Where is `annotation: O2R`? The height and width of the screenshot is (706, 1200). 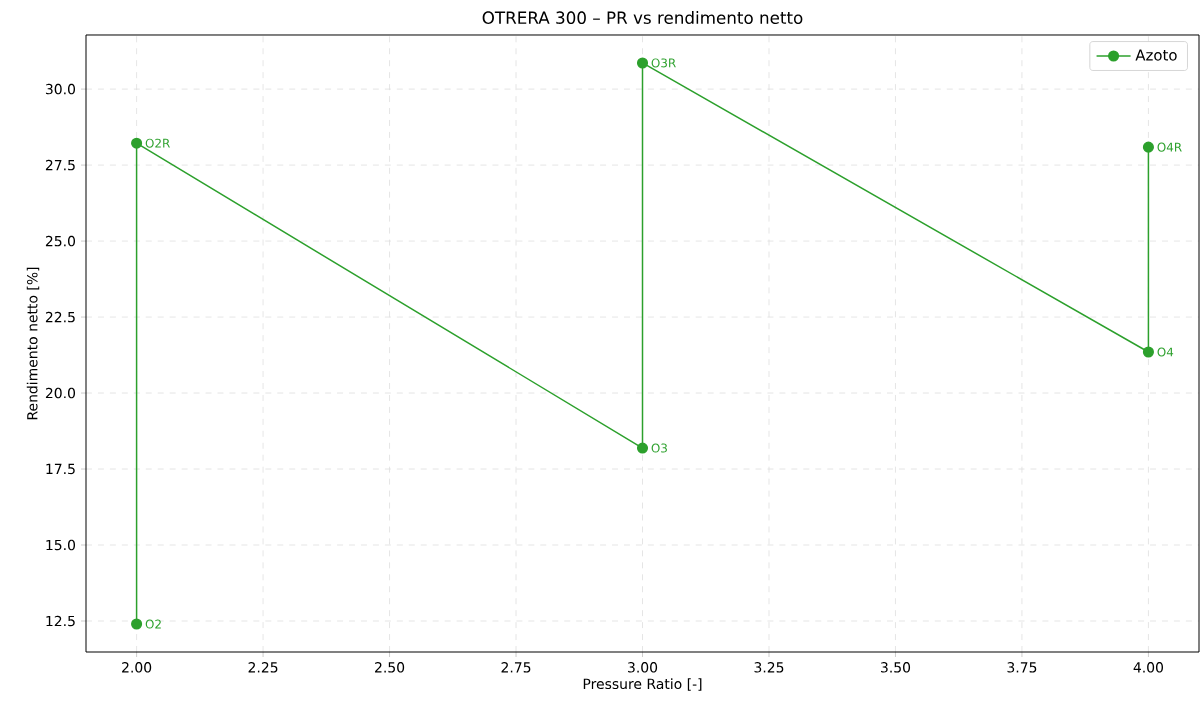
annotation: O2R is located at coordinates (157, 143).